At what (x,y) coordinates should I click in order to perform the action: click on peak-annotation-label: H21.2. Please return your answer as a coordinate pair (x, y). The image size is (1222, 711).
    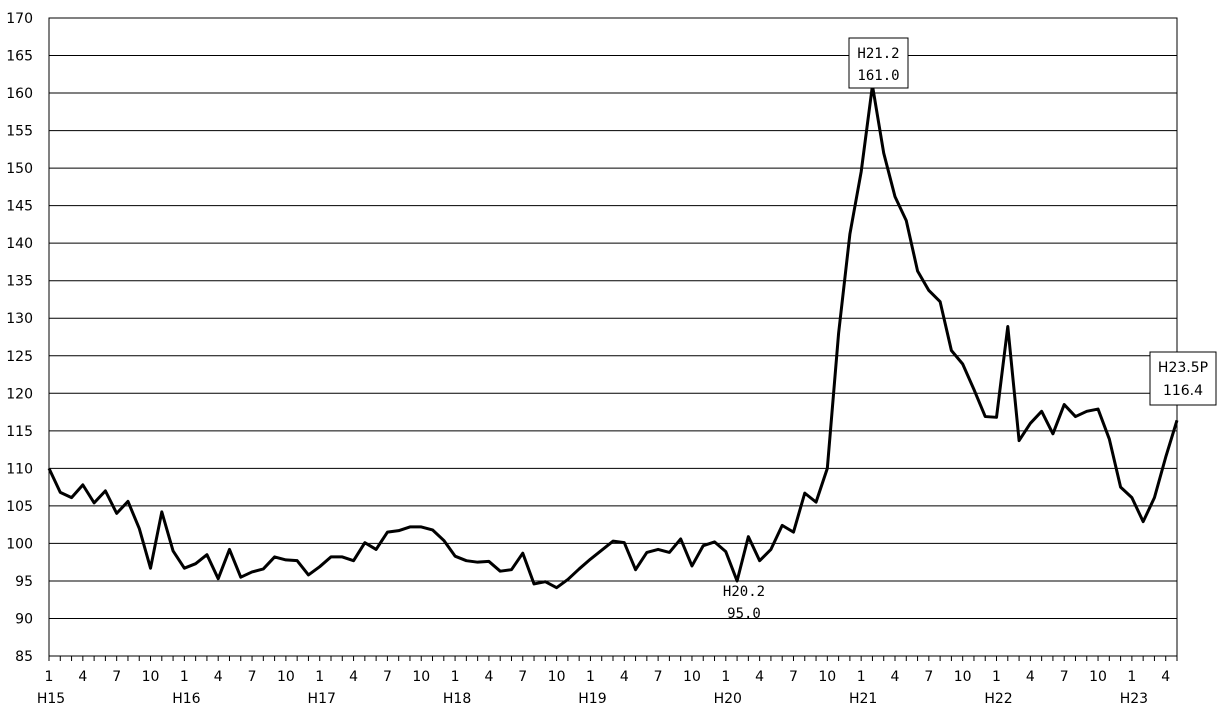
    Looking at the image, I should click on (878, 54).